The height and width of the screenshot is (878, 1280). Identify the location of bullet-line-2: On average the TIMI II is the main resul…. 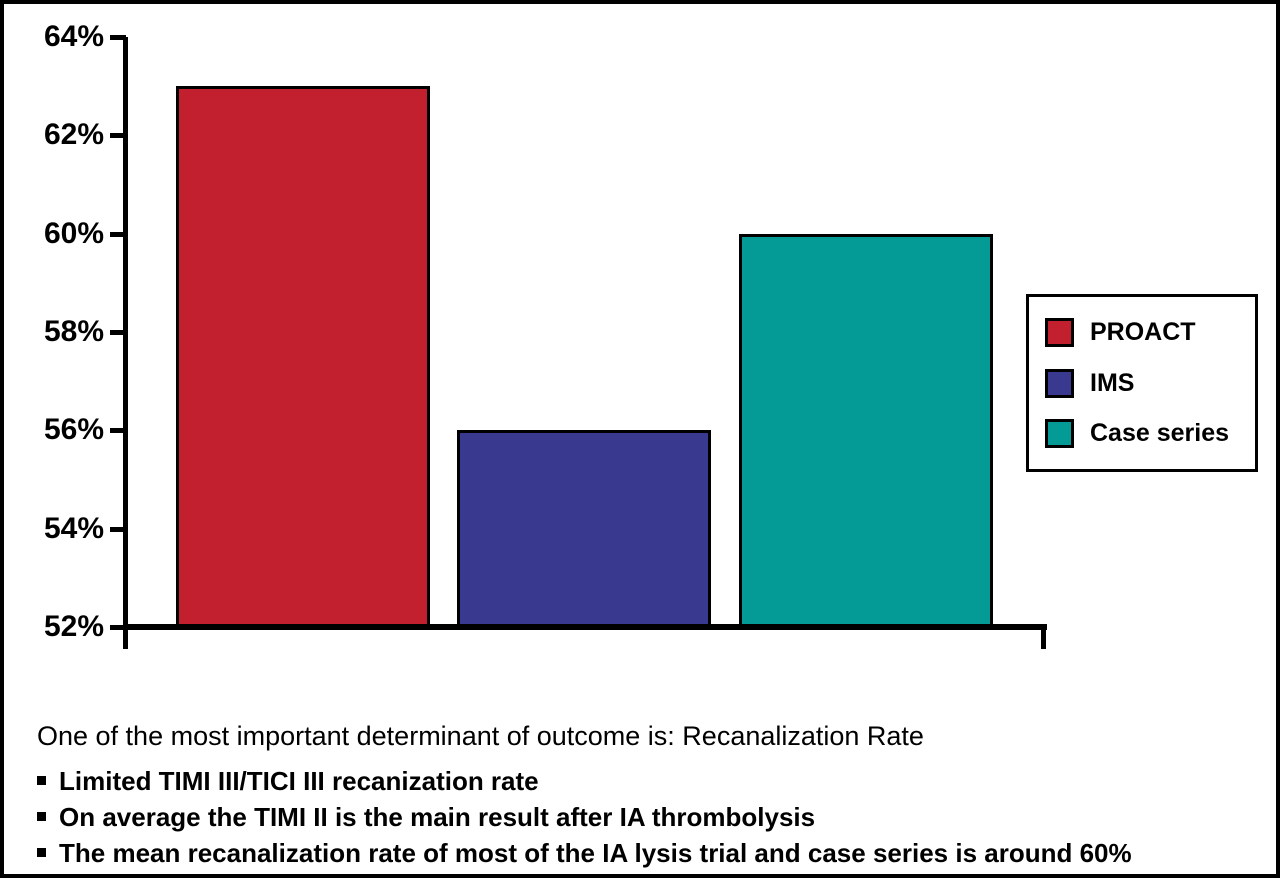
(647, 817).